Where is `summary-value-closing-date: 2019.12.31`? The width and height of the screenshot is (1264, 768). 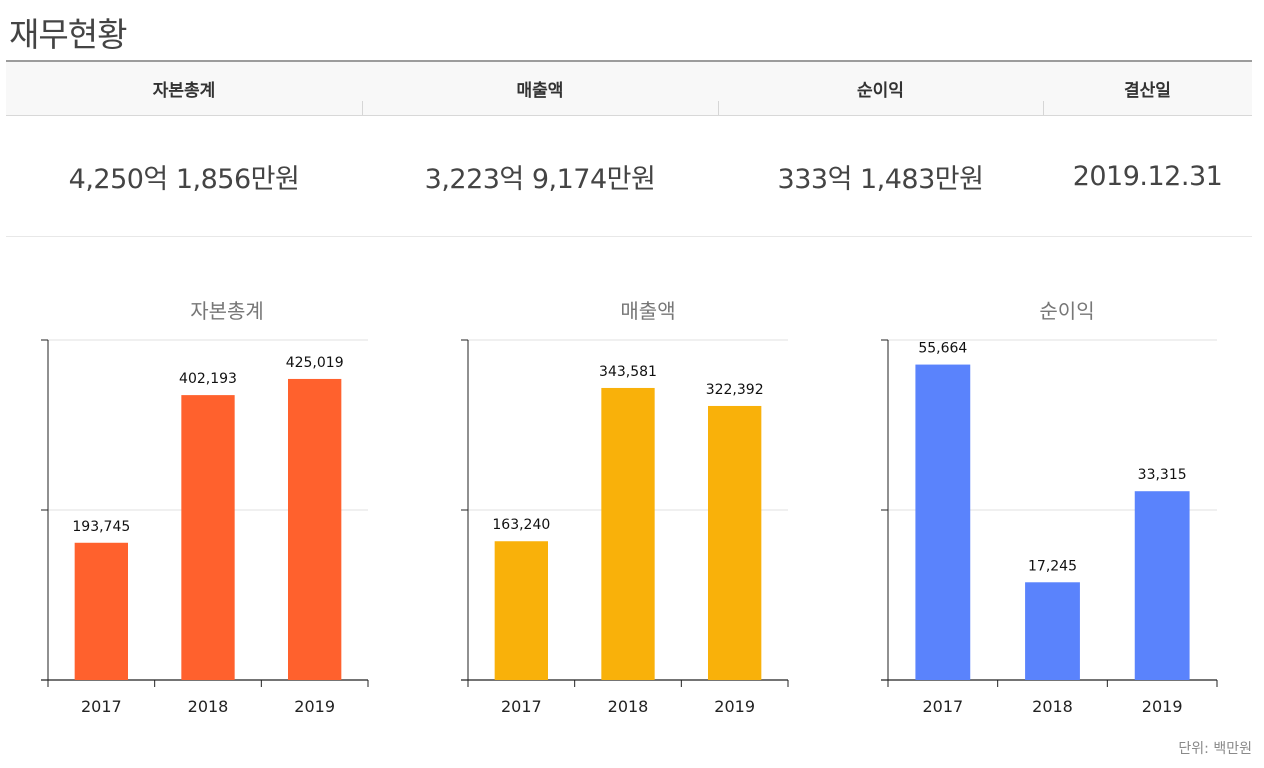
summary-value-closing-date: 2019.12.31 is located at coordinates (1147, 176).